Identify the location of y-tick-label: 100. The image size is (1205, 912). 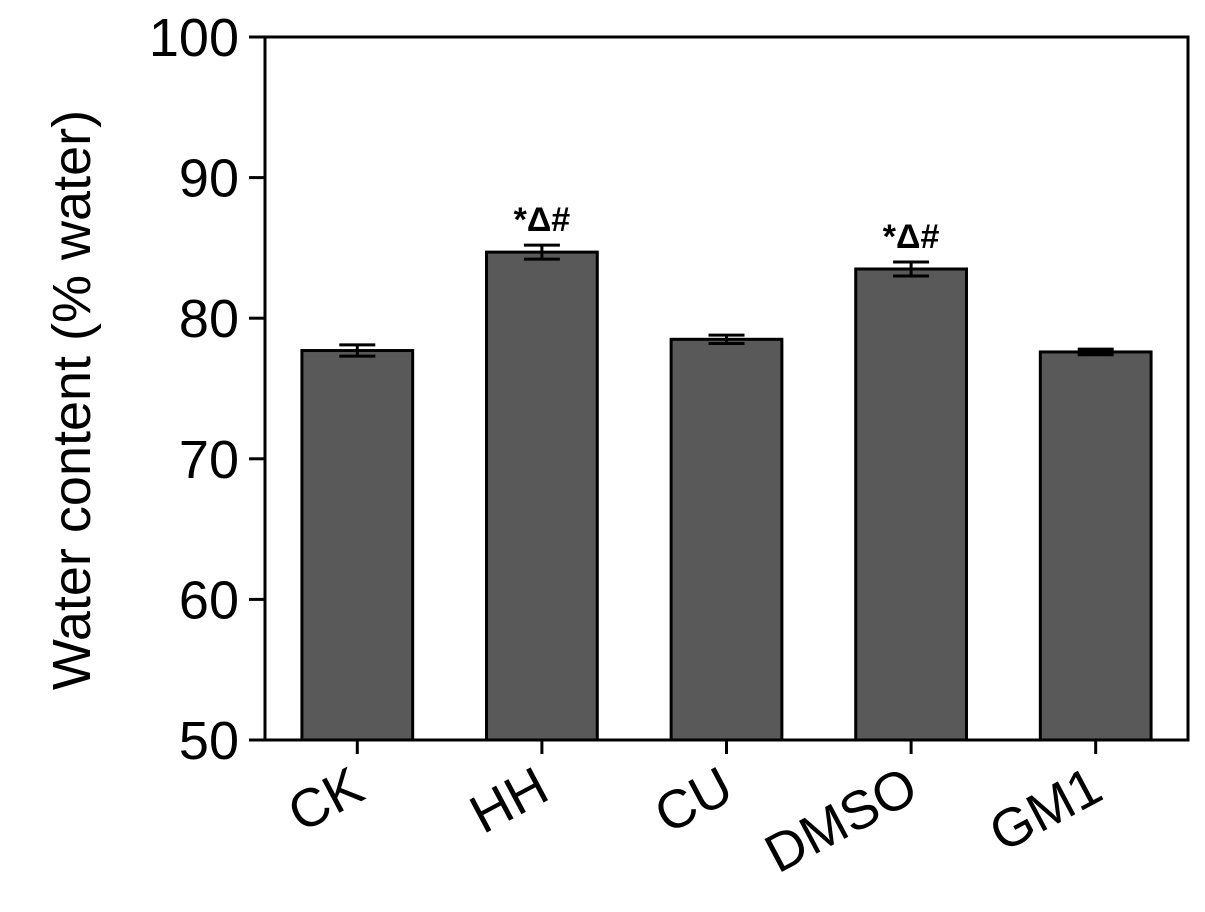
(194, 38).